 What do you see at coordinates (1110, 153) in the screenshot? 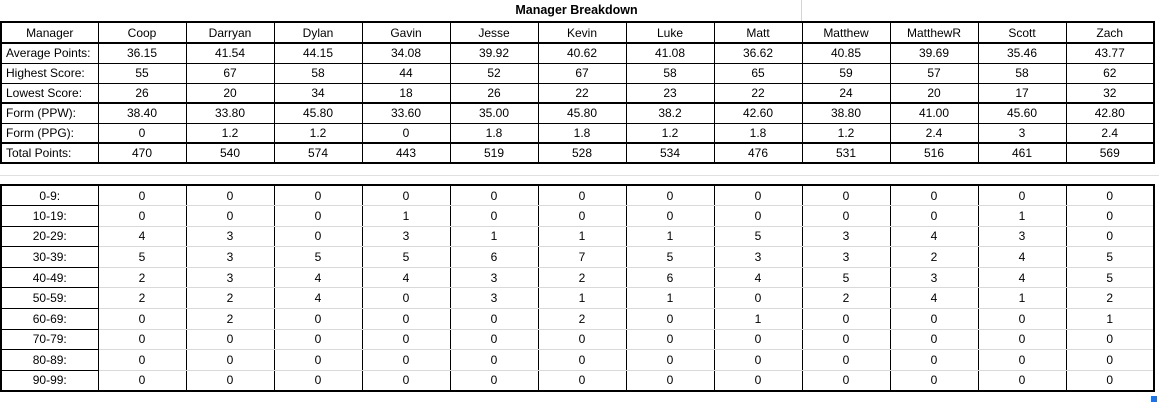
I see `stat-cell: 569` at bounding box center [1110, 153].